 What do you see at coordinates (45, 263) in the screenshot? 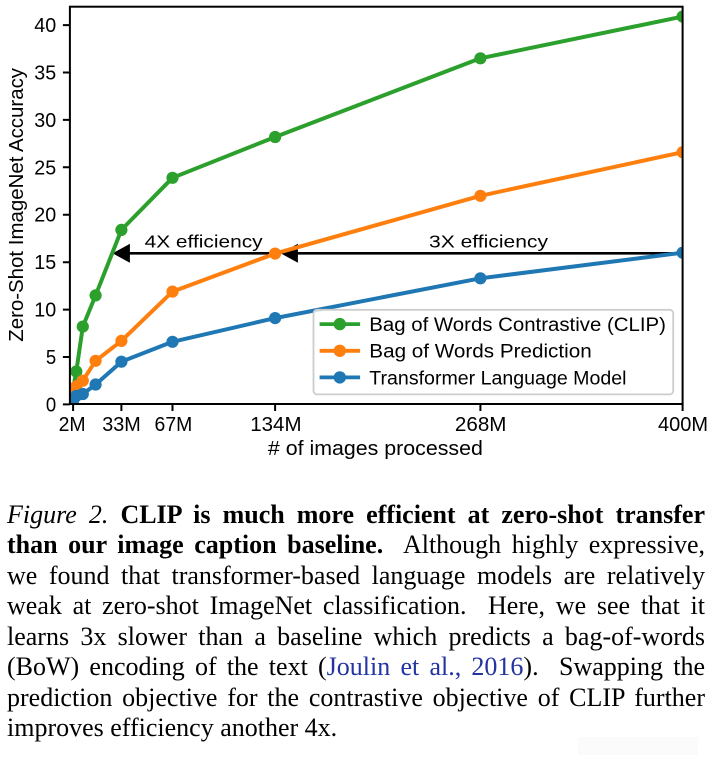
I see `svg-text: 15` at bounding box center [45, 263].